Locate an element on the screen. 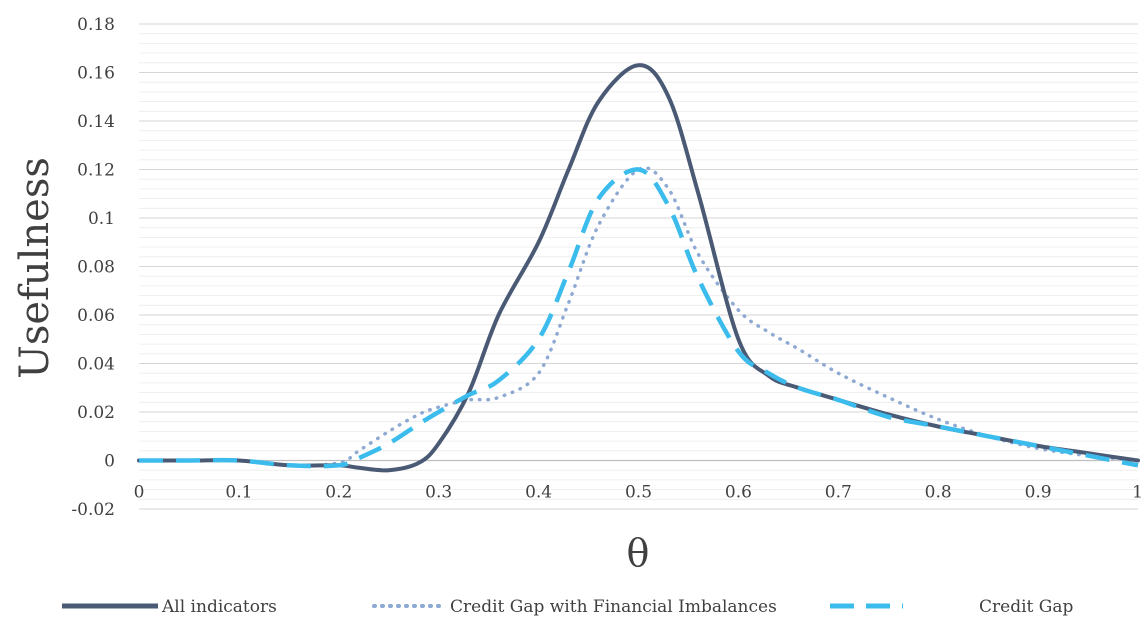 This screenshot has width=1143, height=617. x-tick-label: 0.5 is located at coordinates (638, 493).